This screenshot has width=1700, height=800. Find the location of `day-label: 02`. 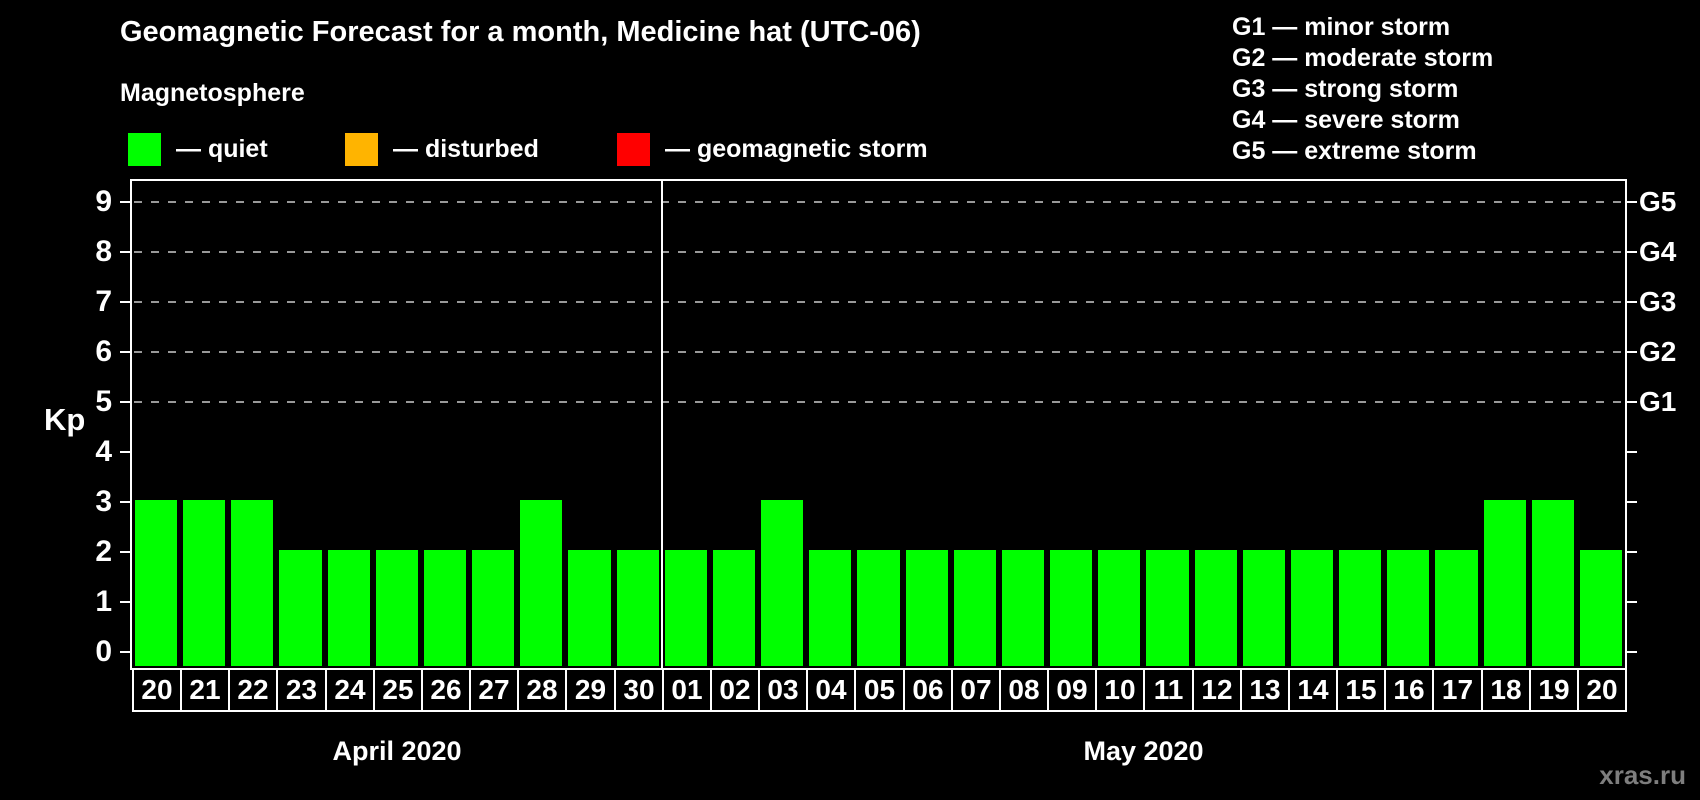

day-label: 02 is located at coordinates (735, 690).